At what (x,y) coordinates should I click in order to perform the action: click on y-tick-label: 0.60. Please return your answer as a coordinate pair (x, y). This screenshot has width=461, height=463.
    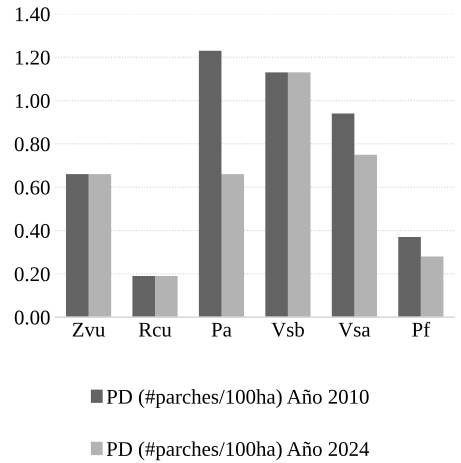
    Looking at the image, I should click on (32, 187).